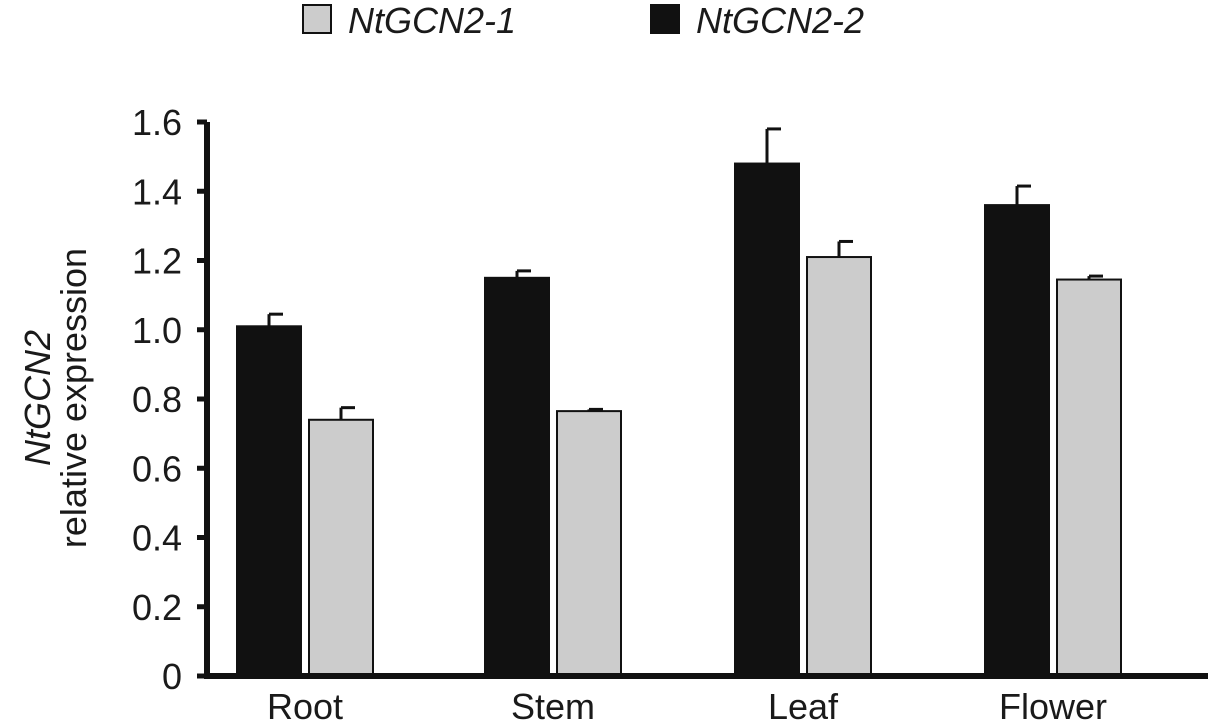 The width and height of the screenshot is (1208, 724). I want to click on x-category-label: Leaf, so click(803, 705).